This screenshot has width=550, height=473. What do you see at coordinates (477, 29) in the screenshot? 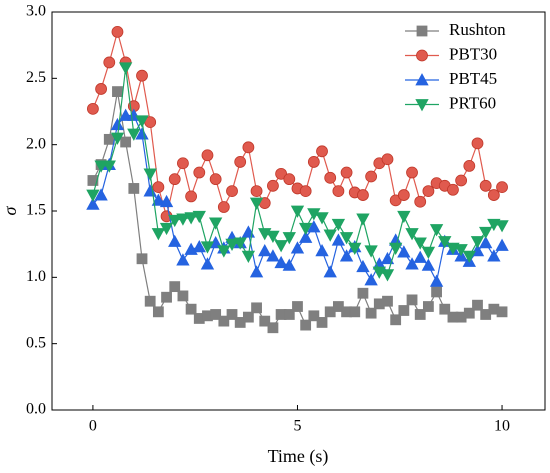
I see `legend-label: Rushton` at bounding box center [477, 29].